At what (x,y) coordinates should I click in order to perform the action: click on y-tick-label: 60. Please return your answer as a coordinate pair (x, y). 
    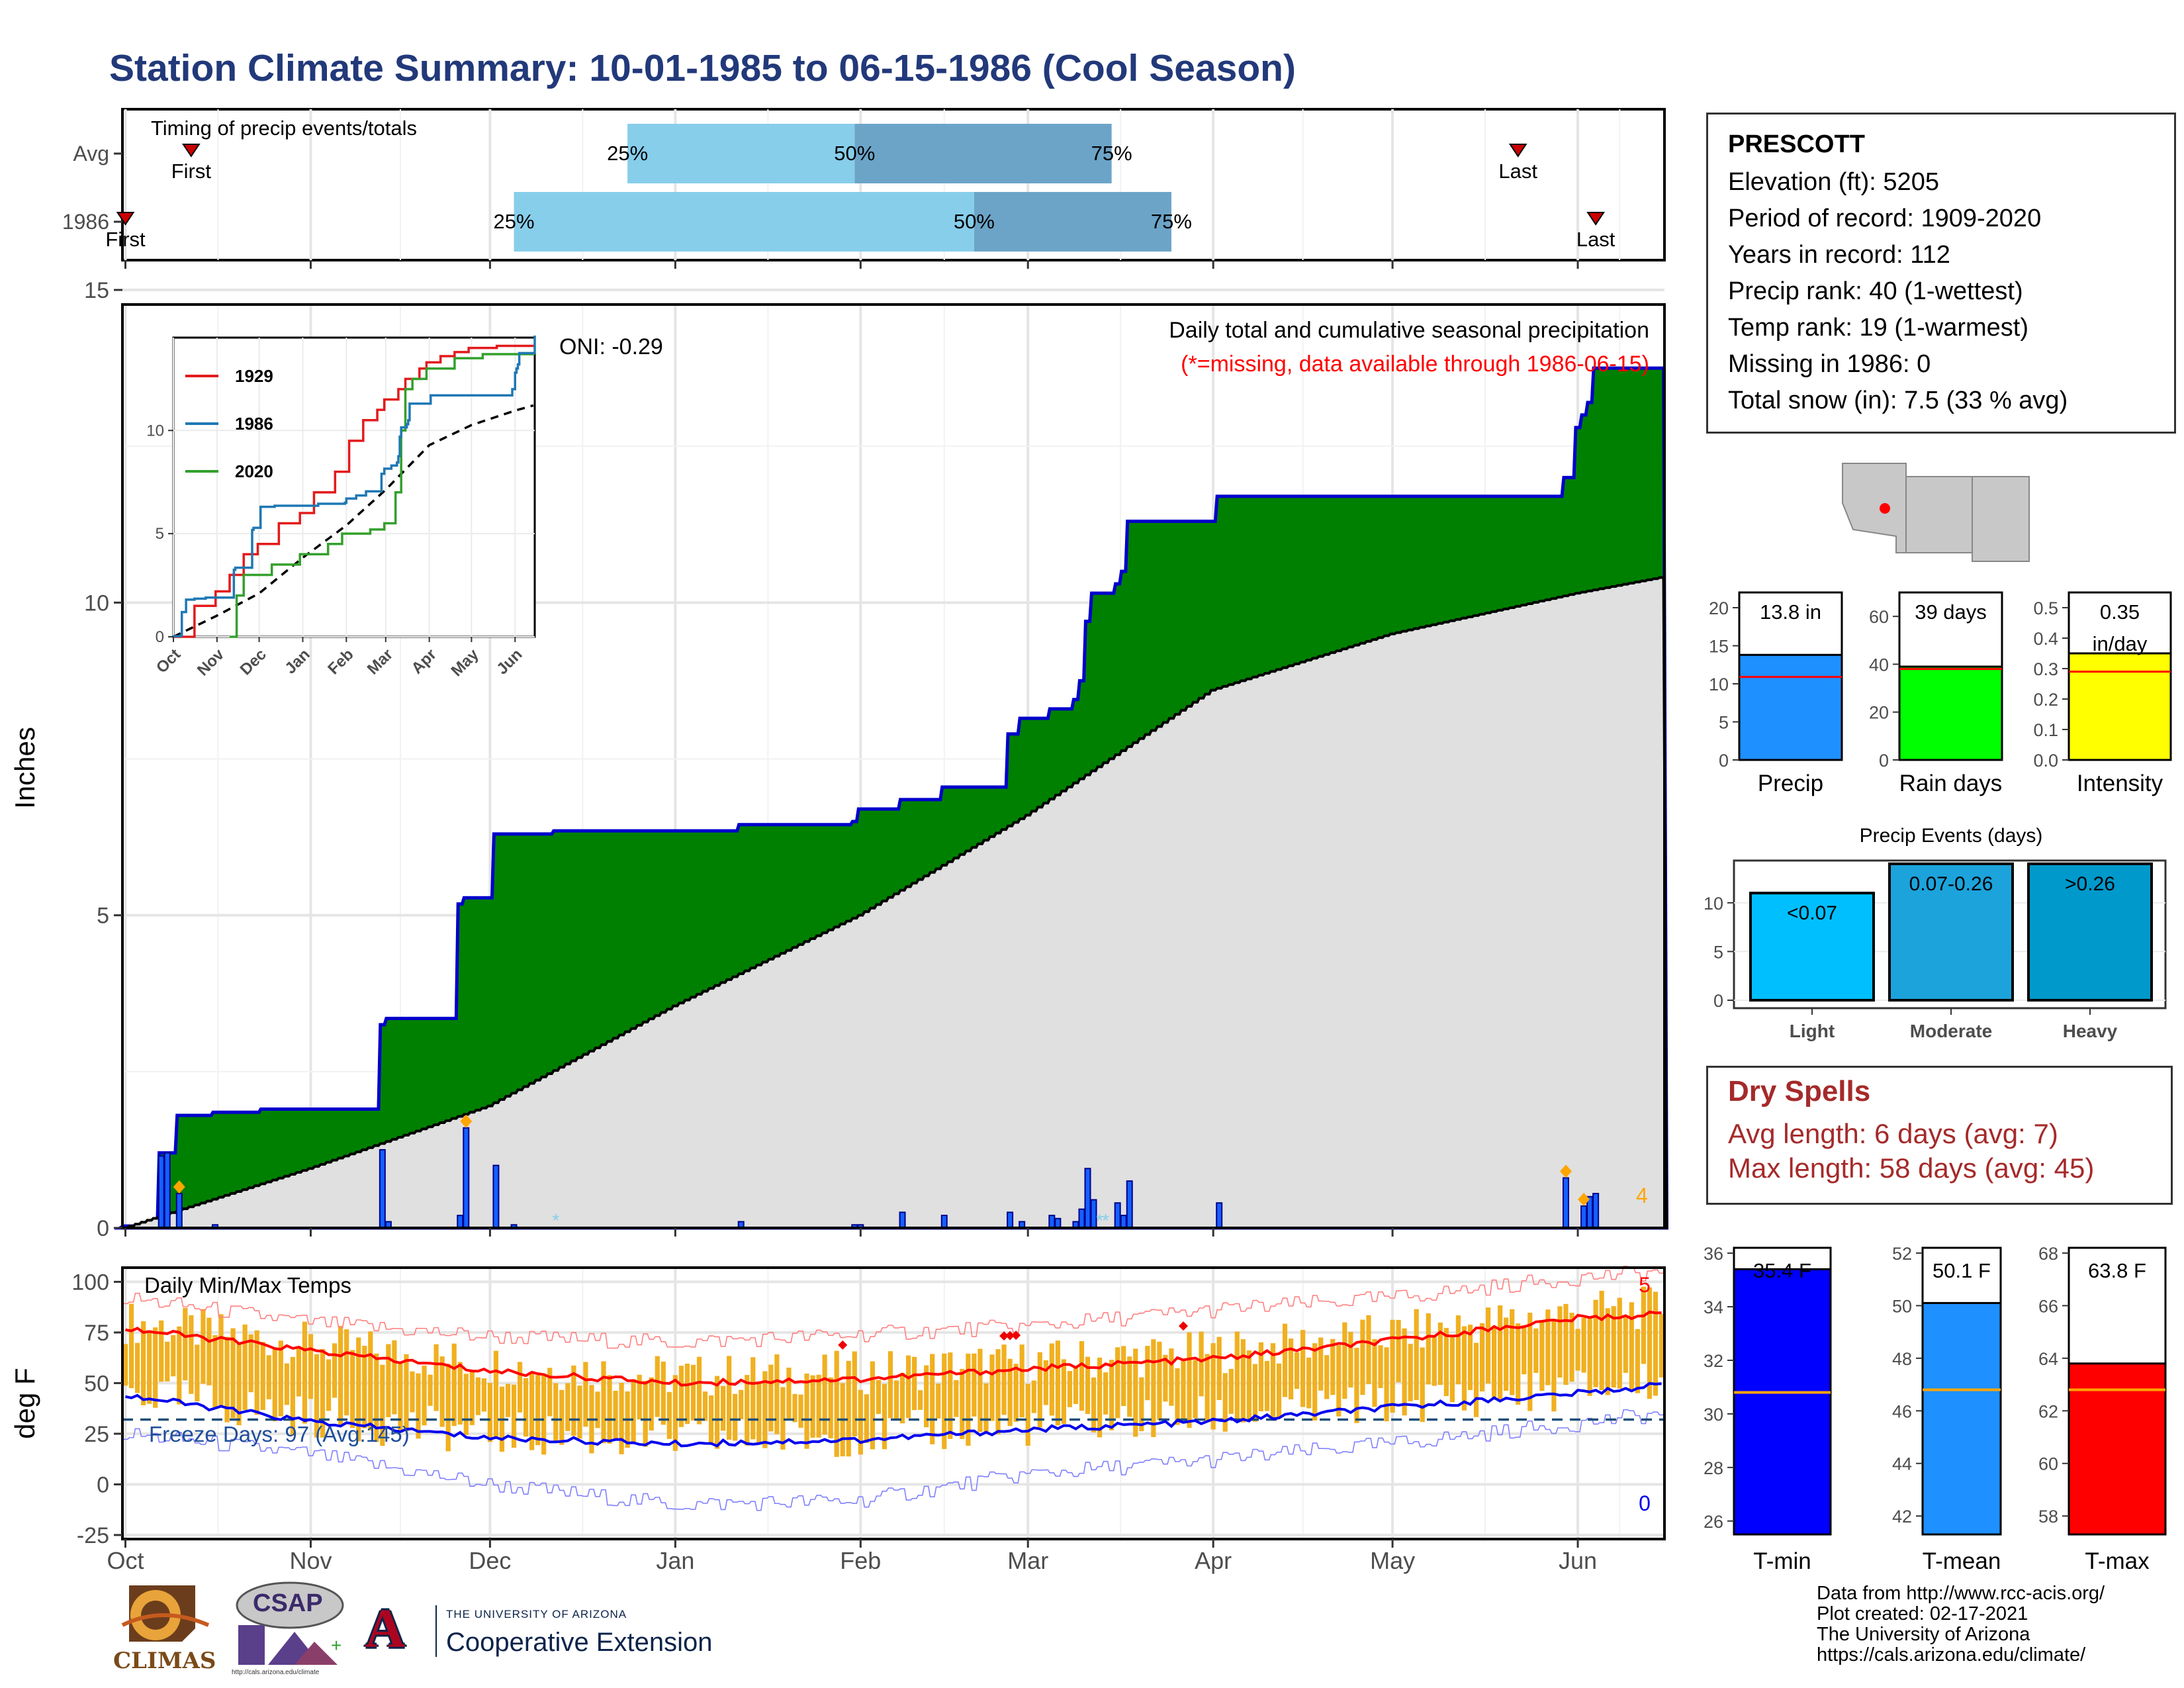
    Looking at the image, I should click on (1879, 617).